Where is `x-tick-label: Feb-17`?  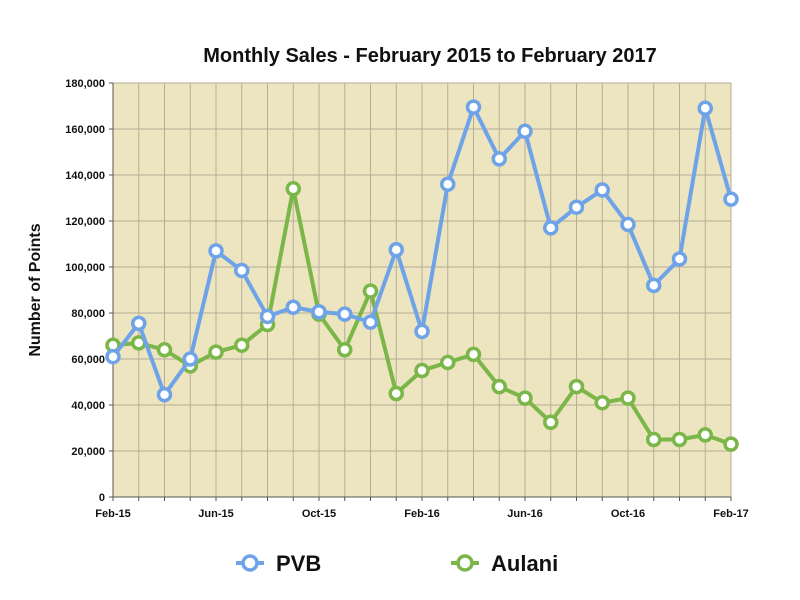 x-tick-label: Feb-17 is located at coordinates (730, 514).